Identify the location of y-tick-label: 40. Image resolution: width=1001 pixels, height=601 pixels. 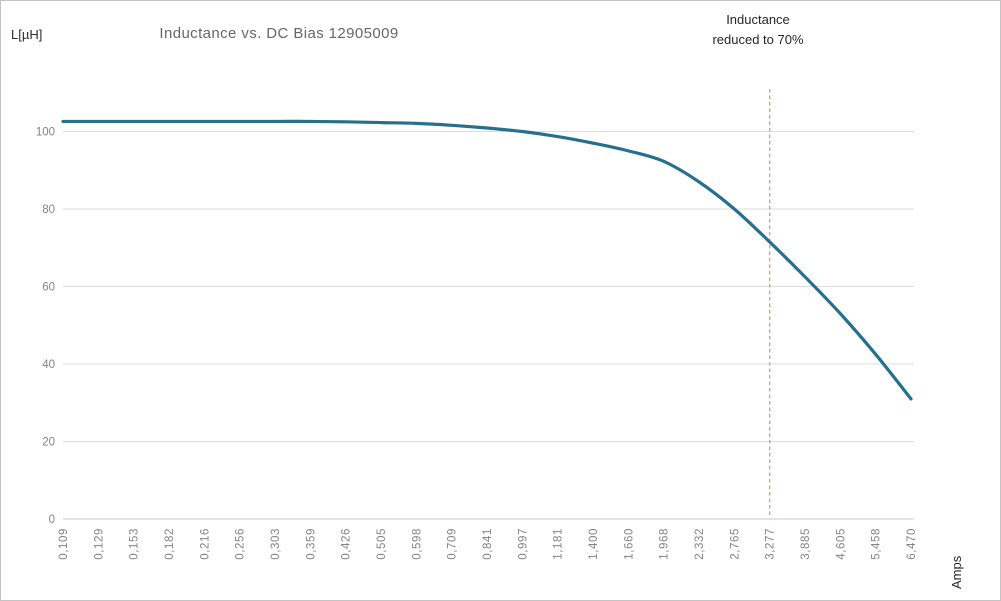
(48, 365).